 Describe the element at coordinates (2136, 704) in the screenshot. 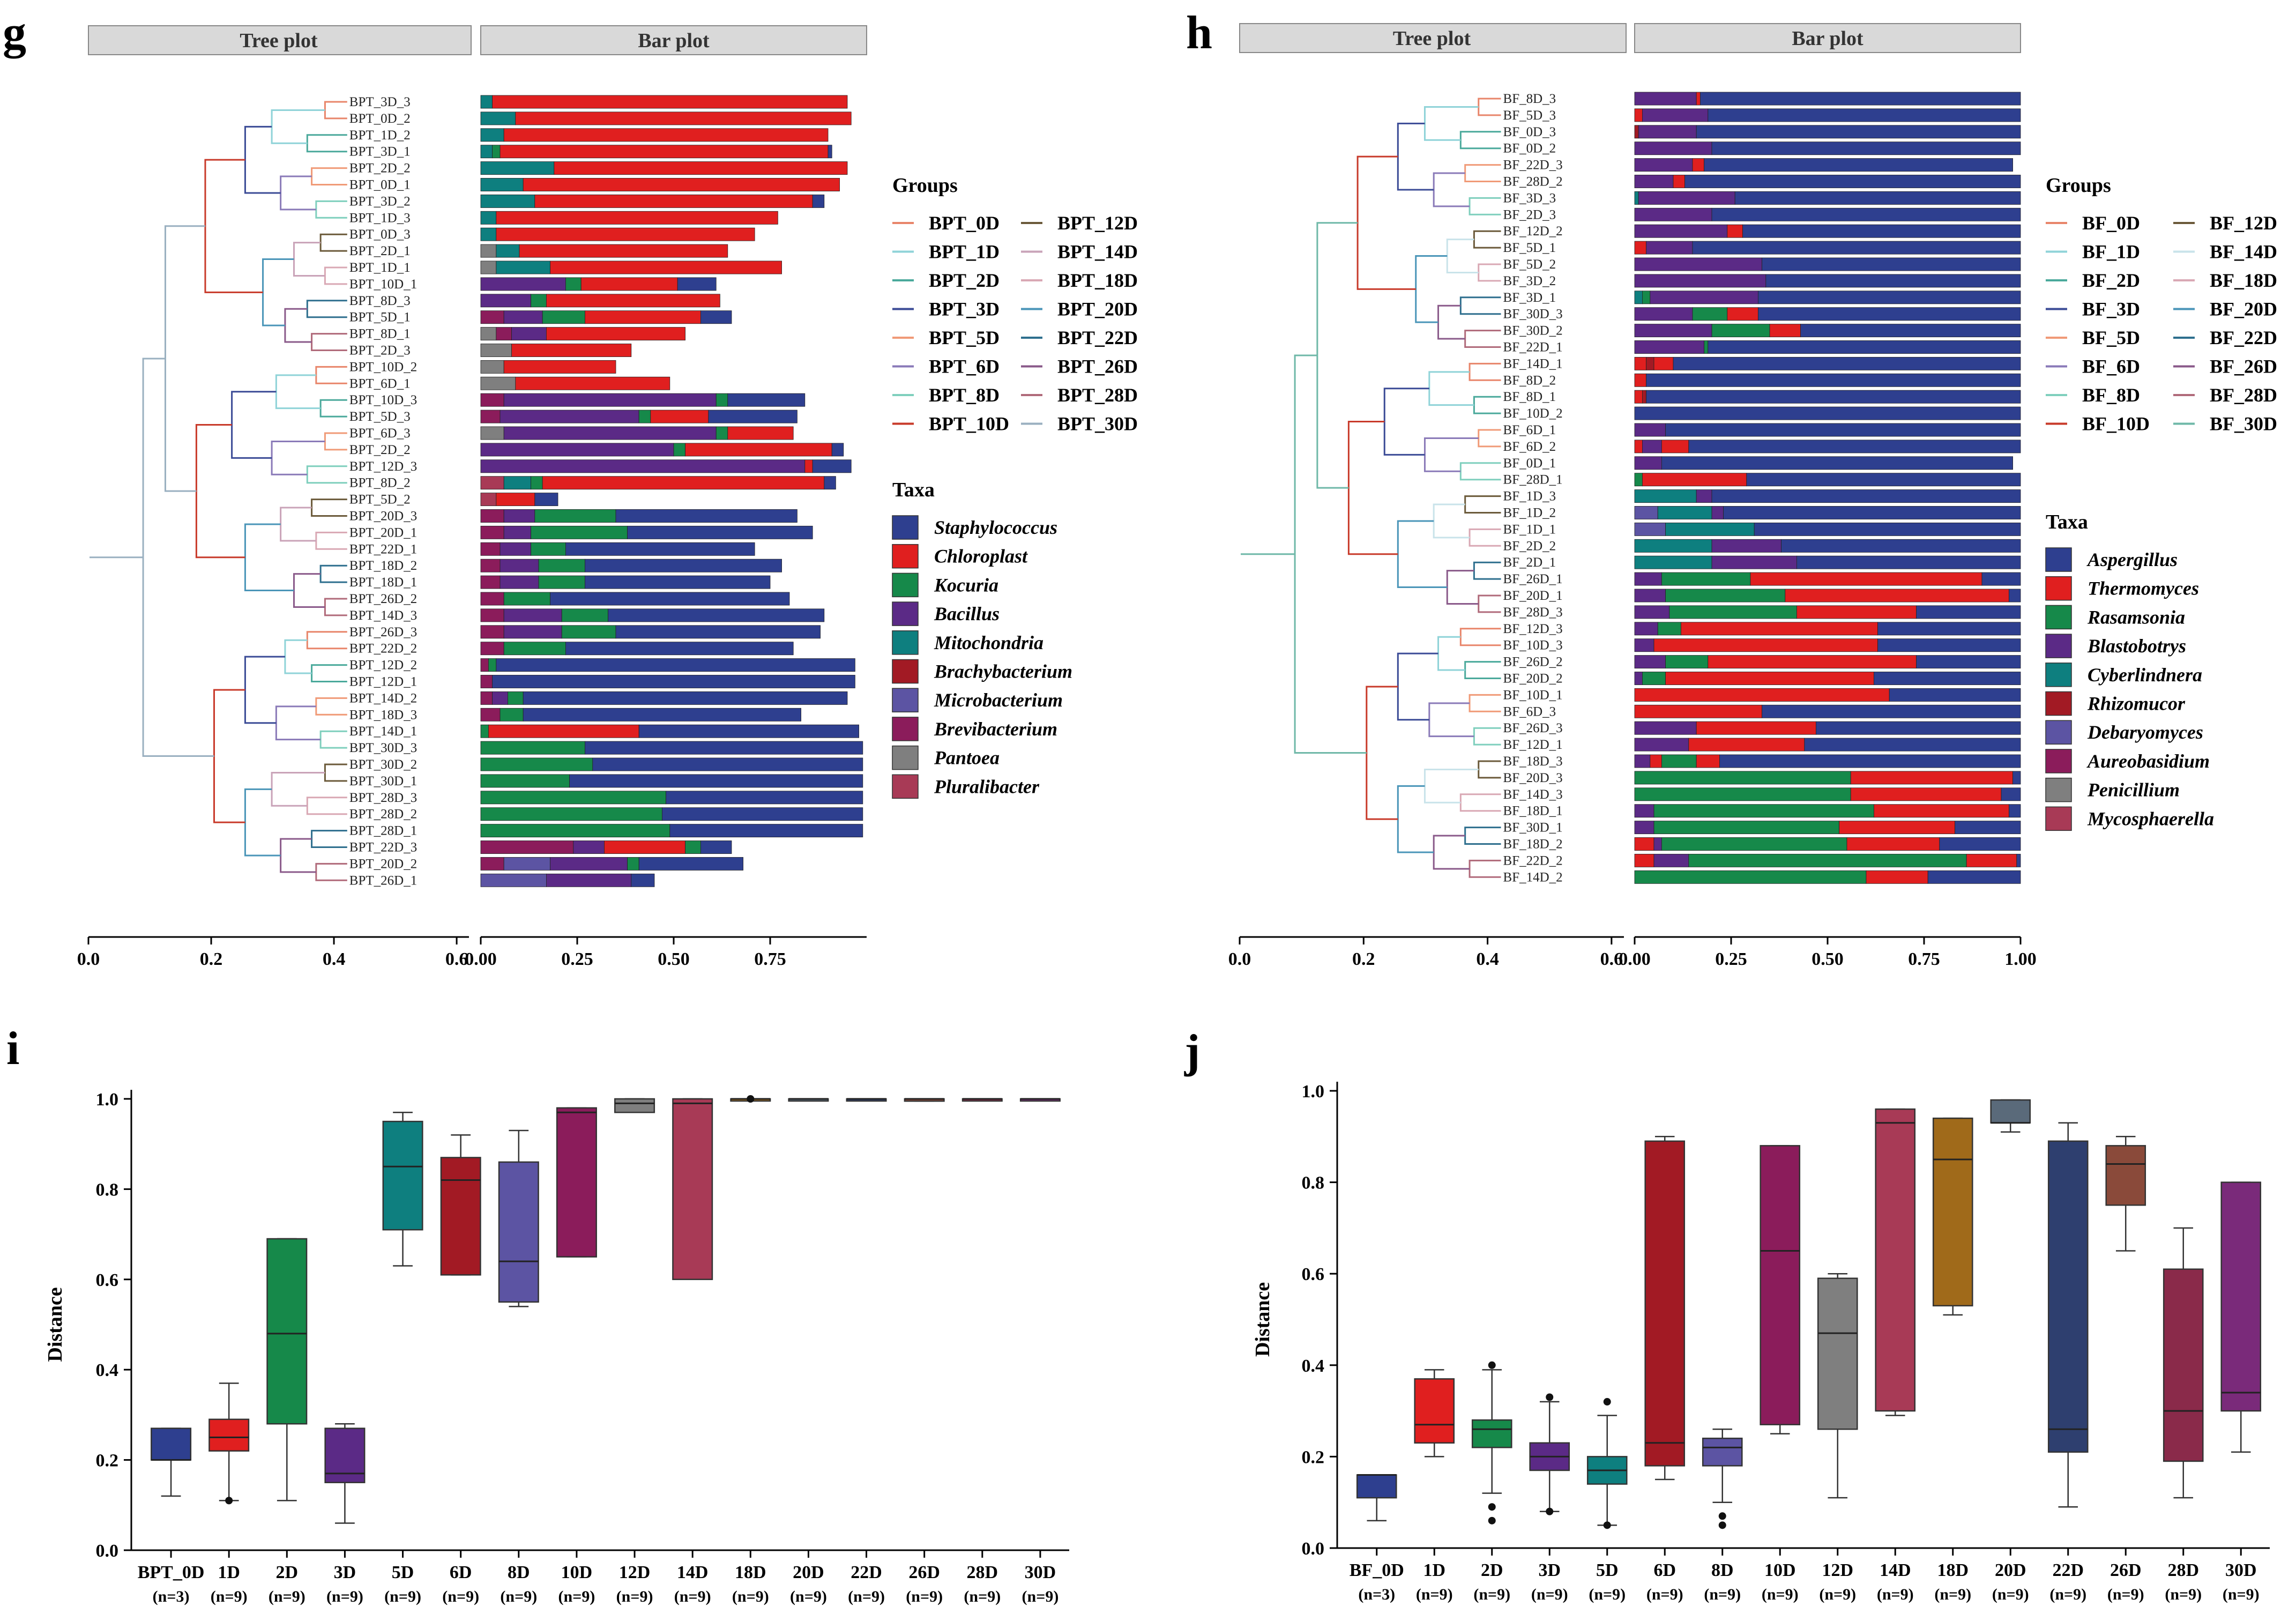

I see `taxa-legend-label: Rhizomucor` at that location.